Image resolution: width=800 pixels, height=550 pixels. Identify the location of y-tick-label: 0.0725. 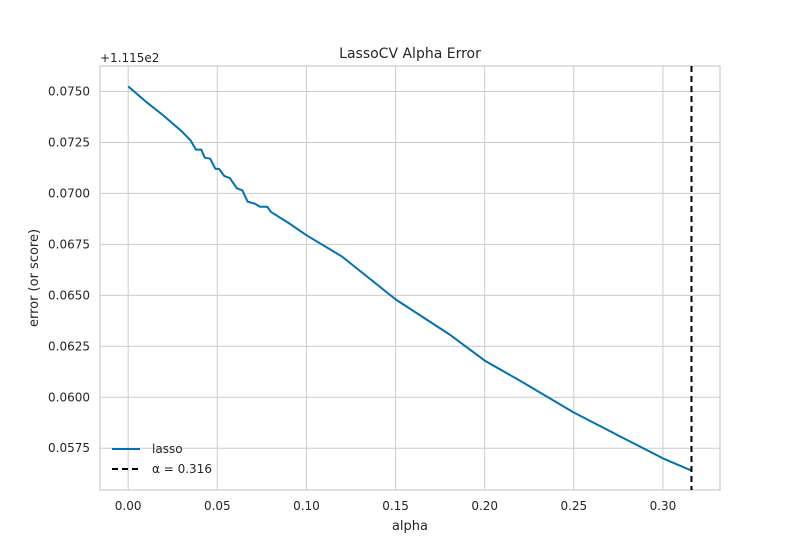
(69, 142).